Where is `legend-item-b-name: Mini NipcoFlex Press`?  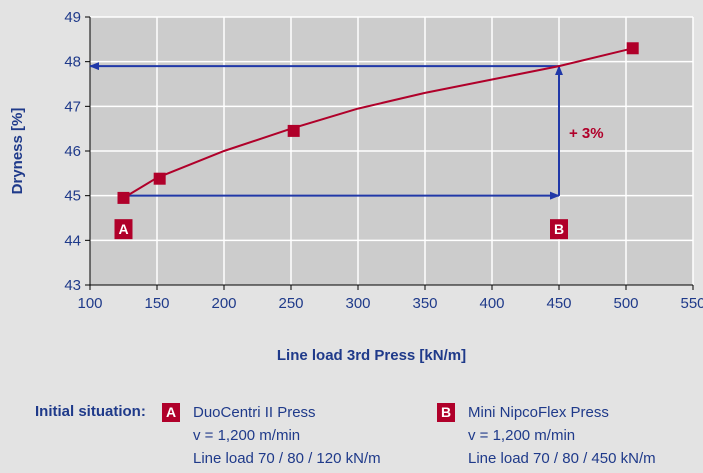 legend-item-b-name: Mini NipcoFlex Press is located at coordinates (538, 412).